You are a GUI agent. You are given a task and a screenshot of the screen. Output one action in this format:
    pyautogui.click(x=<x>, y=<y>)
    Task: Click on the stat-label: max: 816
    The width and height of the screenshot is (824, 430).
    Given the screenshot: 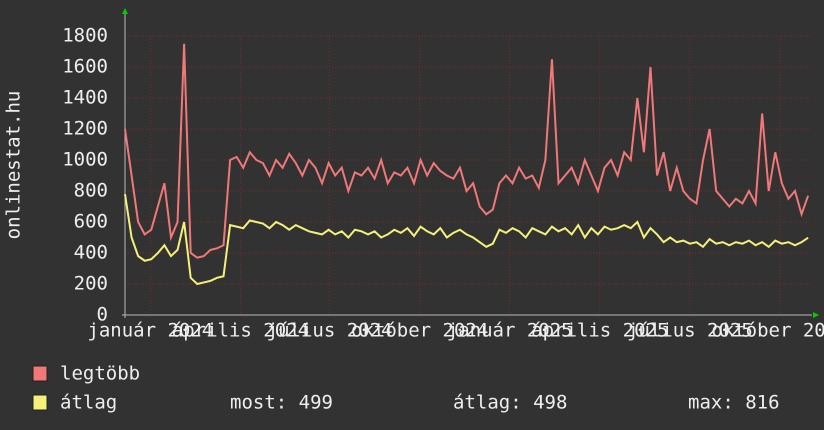 What is the action you would take?
    pyautogui.click(x=734, y=403)
    